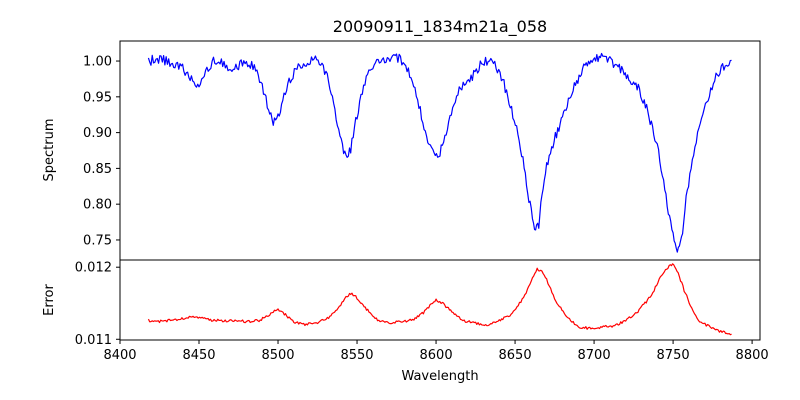  I want to click on x-tick-label: 8550, so click(356, 355).